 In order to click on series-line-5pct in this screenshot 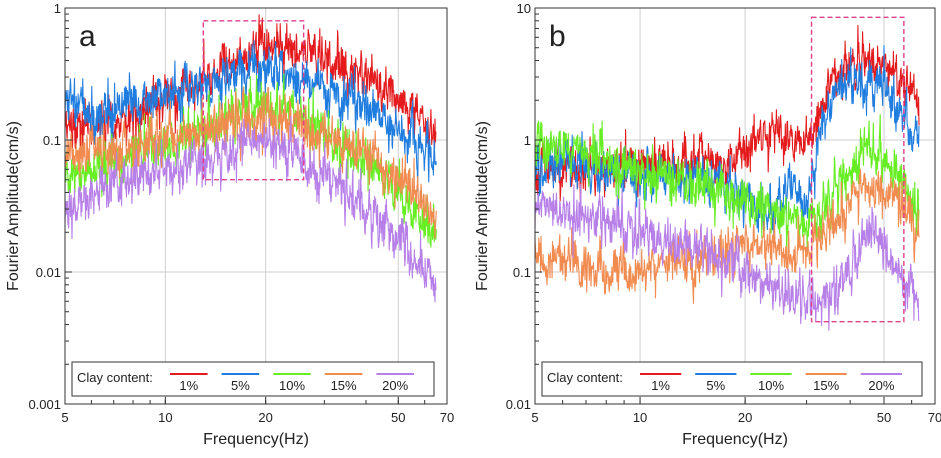, I will do `click(251, 116)`.